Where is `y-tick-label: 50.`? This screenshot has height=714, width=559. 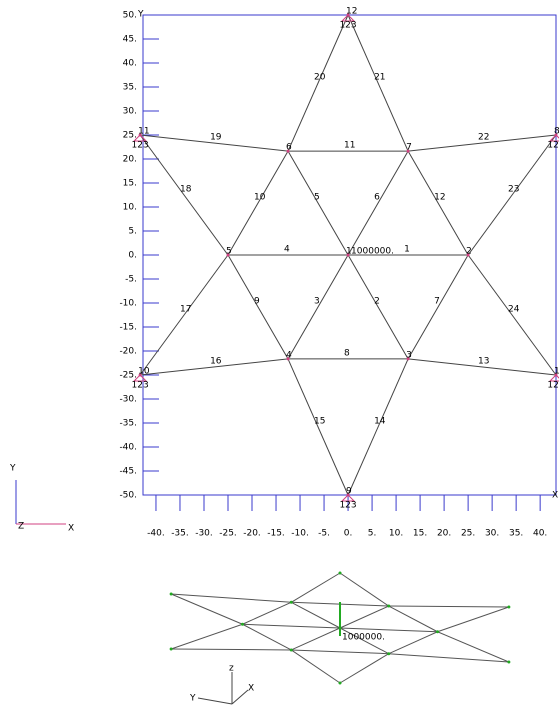
y-tick-label: 50. is located at coordinates (130, 16).